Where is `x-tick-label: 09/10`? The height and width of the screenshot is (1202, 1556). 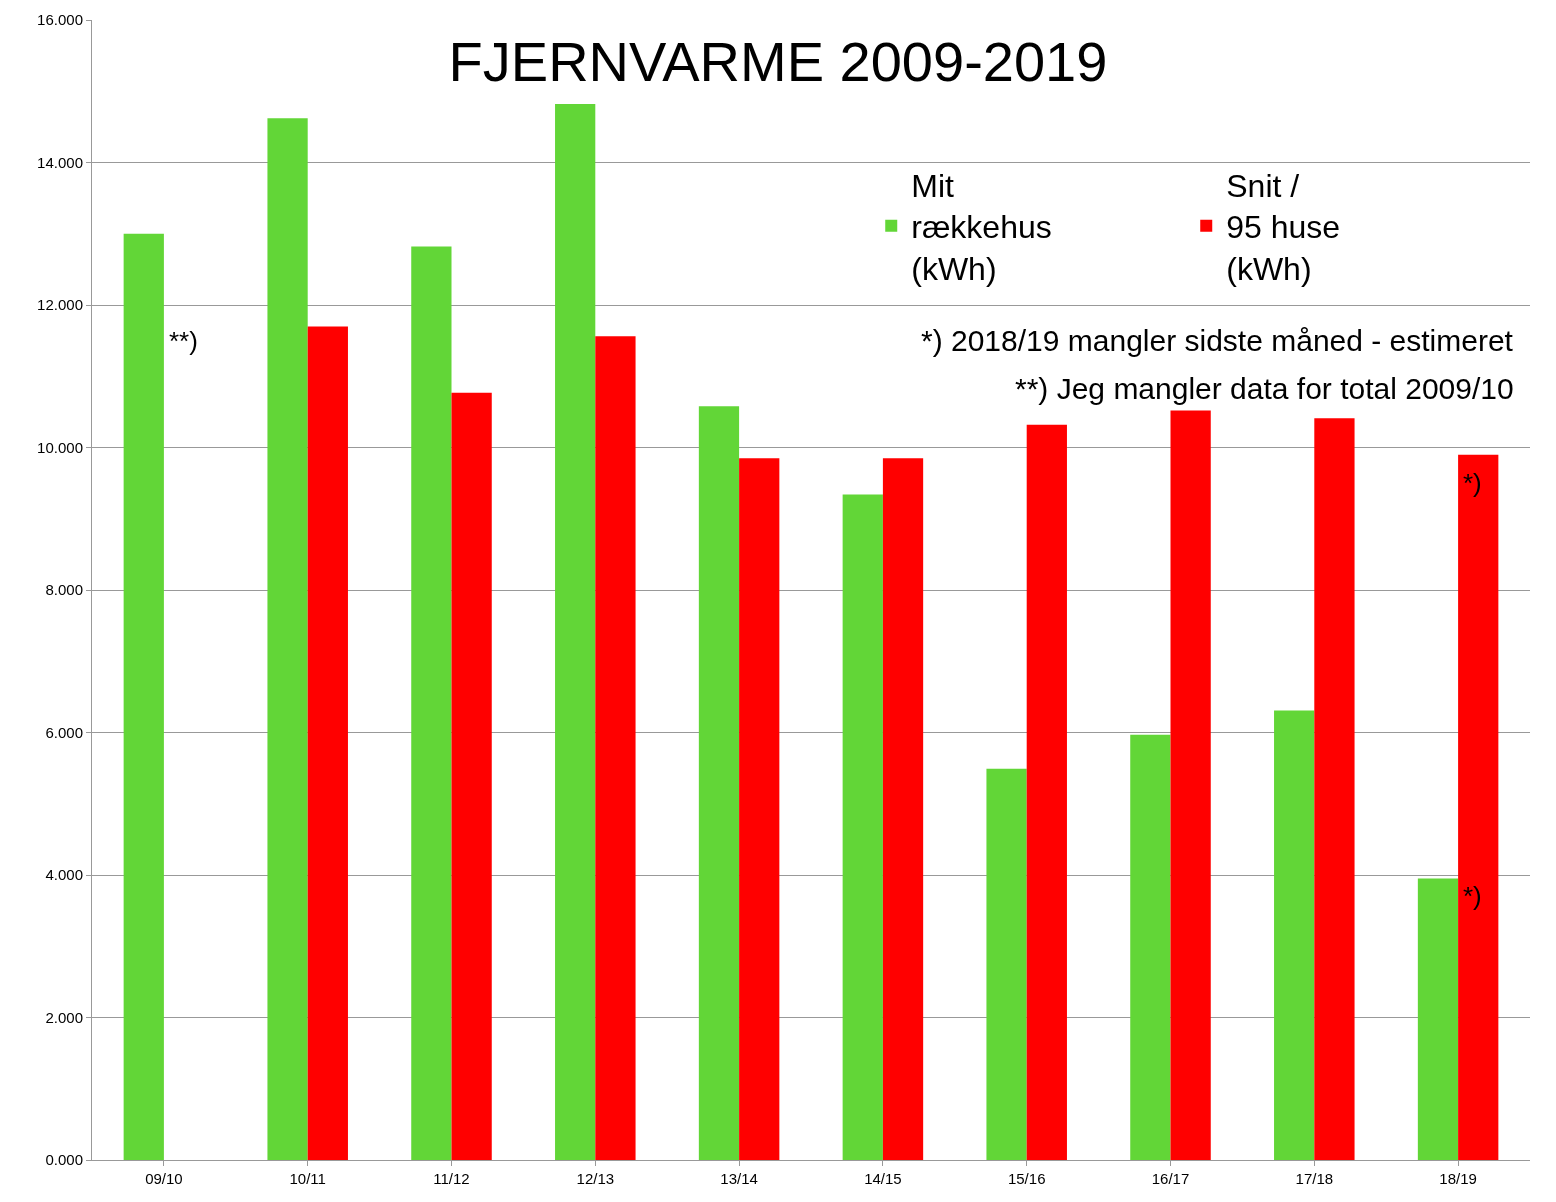
x-tick-label: 09/10 is located at coordinates (164, 1178).